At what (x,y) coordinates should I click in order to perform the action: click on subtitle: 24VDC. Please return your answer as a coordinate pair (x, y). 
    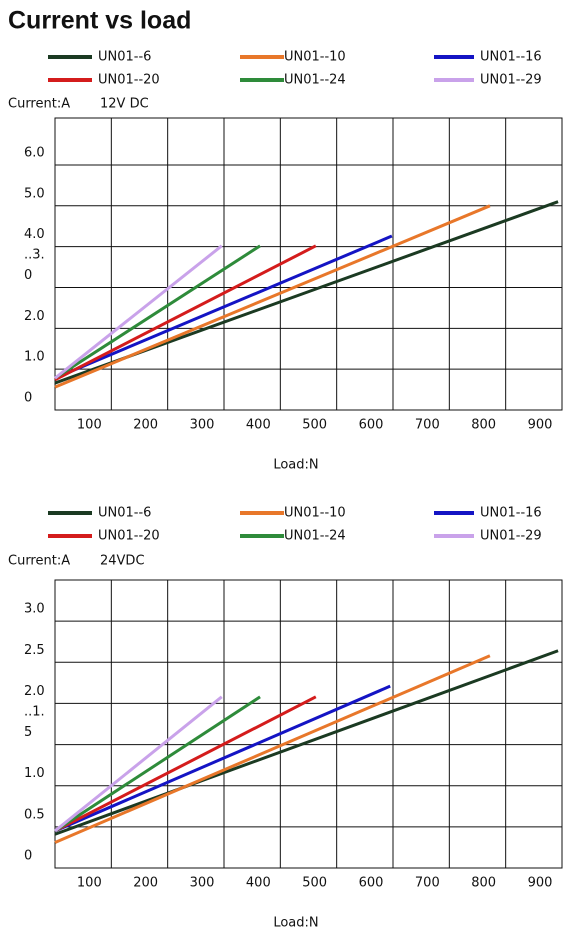
    Looking at the image, I should click on (122, 561).